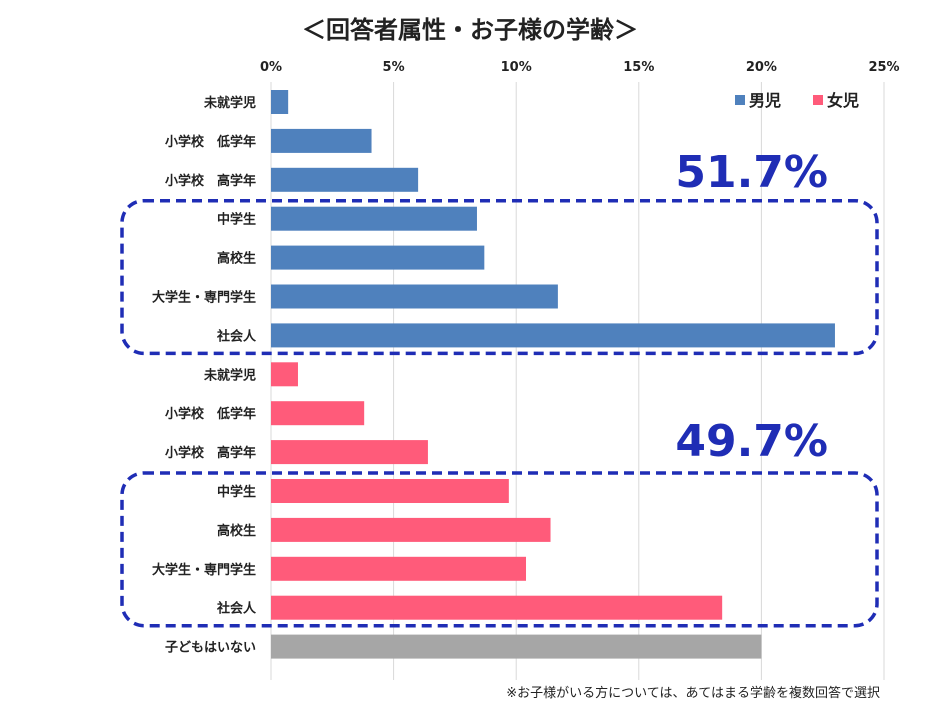 This screenshot has height=712, width=940. Describe the element at coordinates (761, 67) in the screenshot. I see `x-tick-label: 20%` at that location.